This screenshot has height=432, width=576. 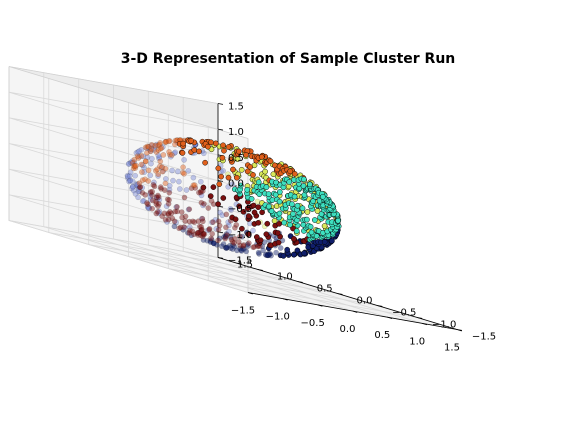 I want to click on y-tick-label: −0.5, so click(x=404, y=313).